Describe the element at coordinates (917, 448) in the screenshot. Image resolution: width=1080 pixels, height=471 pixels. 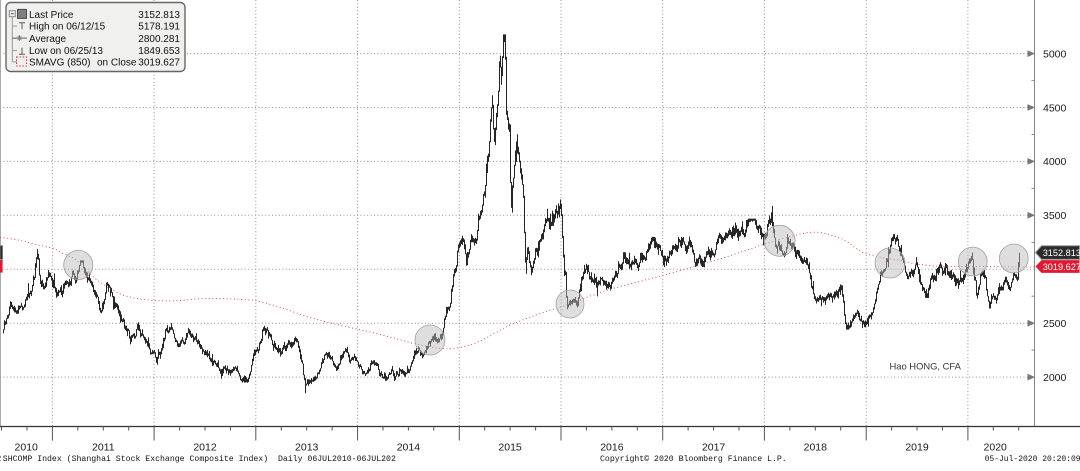
I see `svg-text: 2019` at that location.